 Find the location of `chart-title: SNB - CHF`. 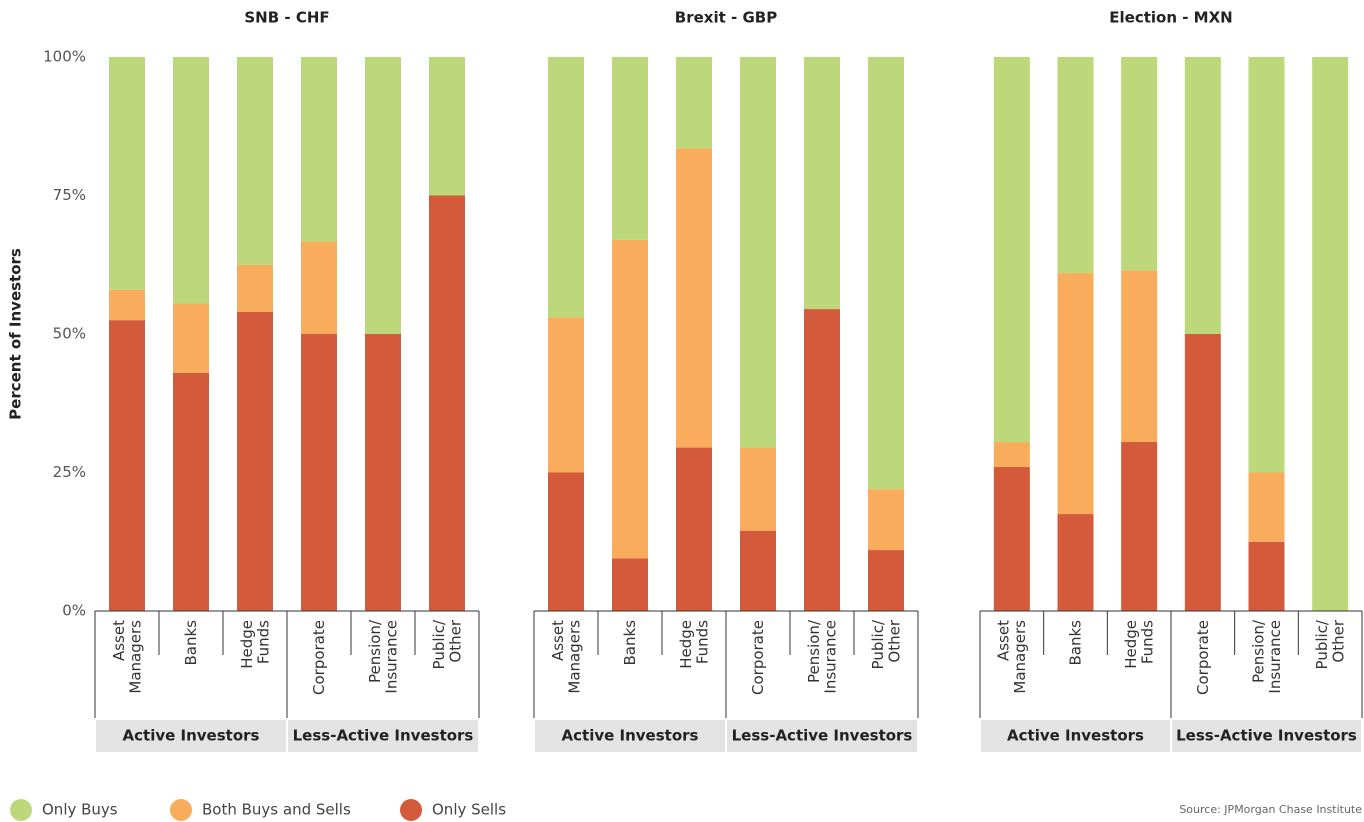

chart-title: SNB - CHF is located at coordinates (286, 18).